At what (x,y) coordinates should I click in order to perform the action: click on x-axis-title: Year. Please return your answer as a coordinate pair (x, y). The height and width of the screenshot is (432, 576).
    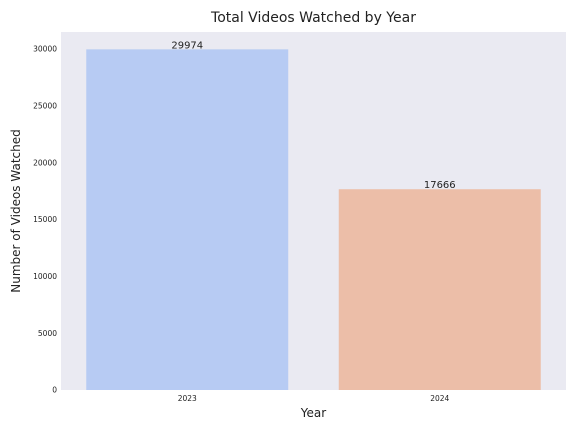
    Looking at the image, I should click on (313, 413).